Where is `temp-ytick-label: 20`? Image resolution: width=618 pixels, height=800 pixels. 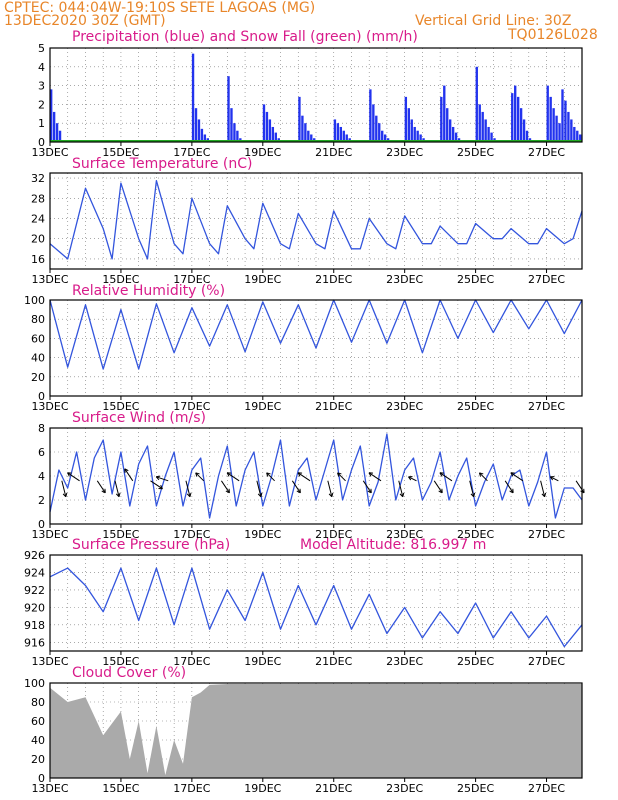
temp-ytick-label: 20 is located at coordinates (38, 239).